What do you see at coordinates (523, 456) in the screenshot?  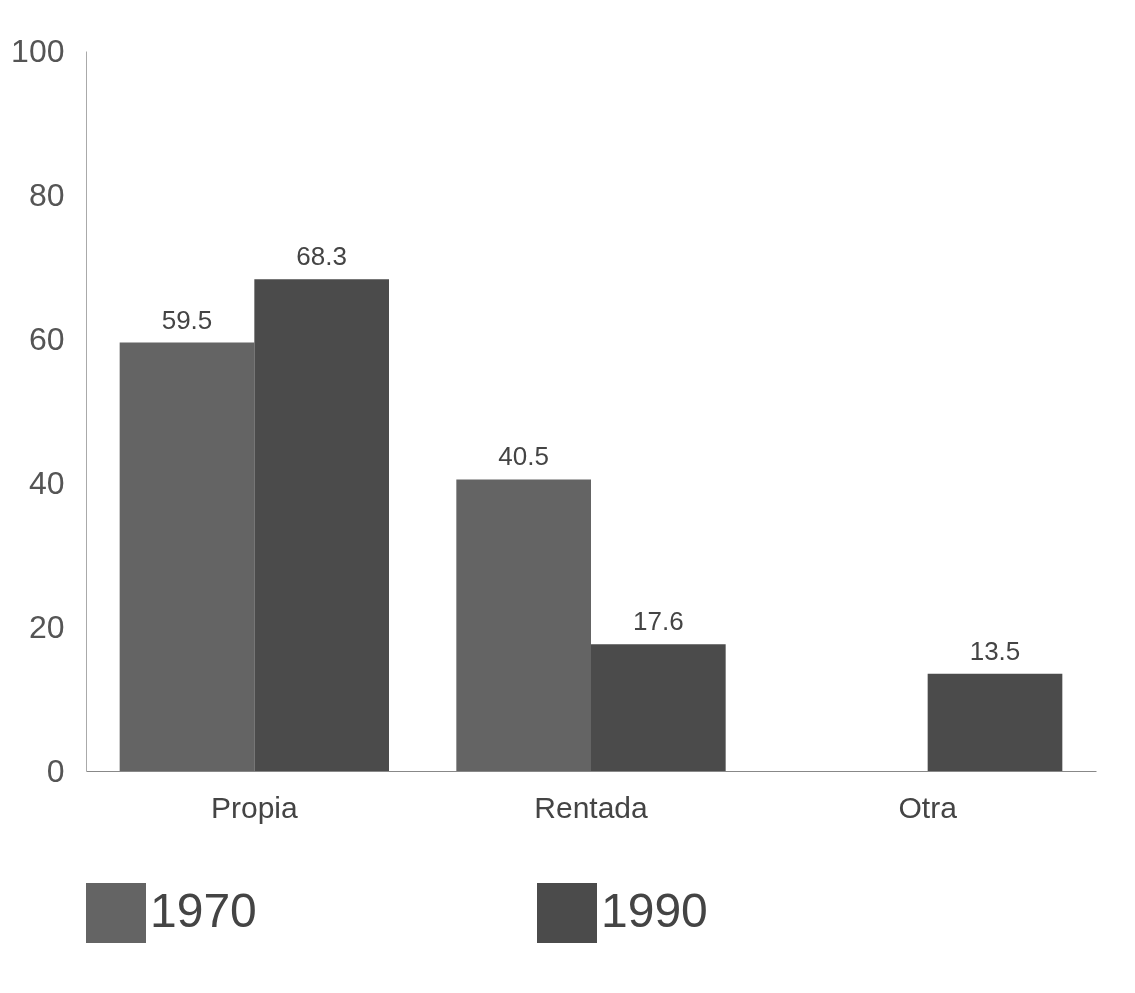 I see `data-label: 40.5` at bounding box center [523, 456].